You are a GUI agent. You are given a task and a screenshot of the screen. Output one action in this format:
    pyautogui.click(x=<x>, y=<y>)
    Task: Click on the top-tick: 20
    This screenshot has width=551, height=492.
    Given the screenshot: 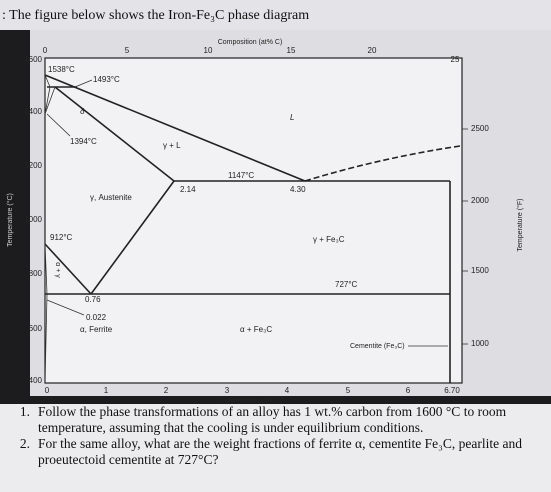 What is the action you would take?
    pyautogui.click(x=372, y=50)
    